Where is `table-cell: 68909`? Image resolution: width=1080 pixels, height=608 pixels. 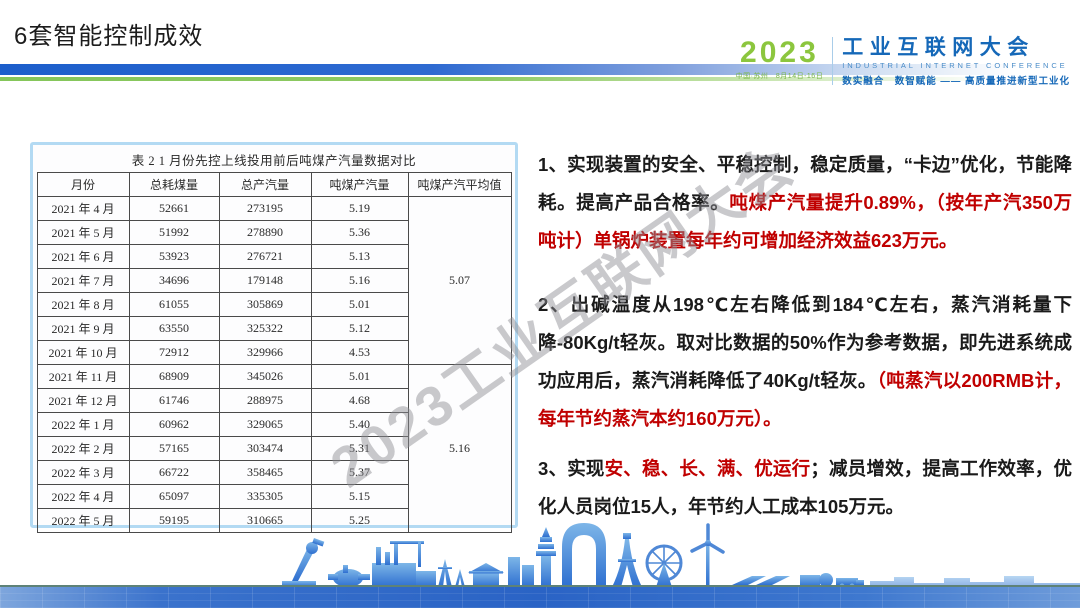 table-cell: 68909 is located at coordinates (174, 376).